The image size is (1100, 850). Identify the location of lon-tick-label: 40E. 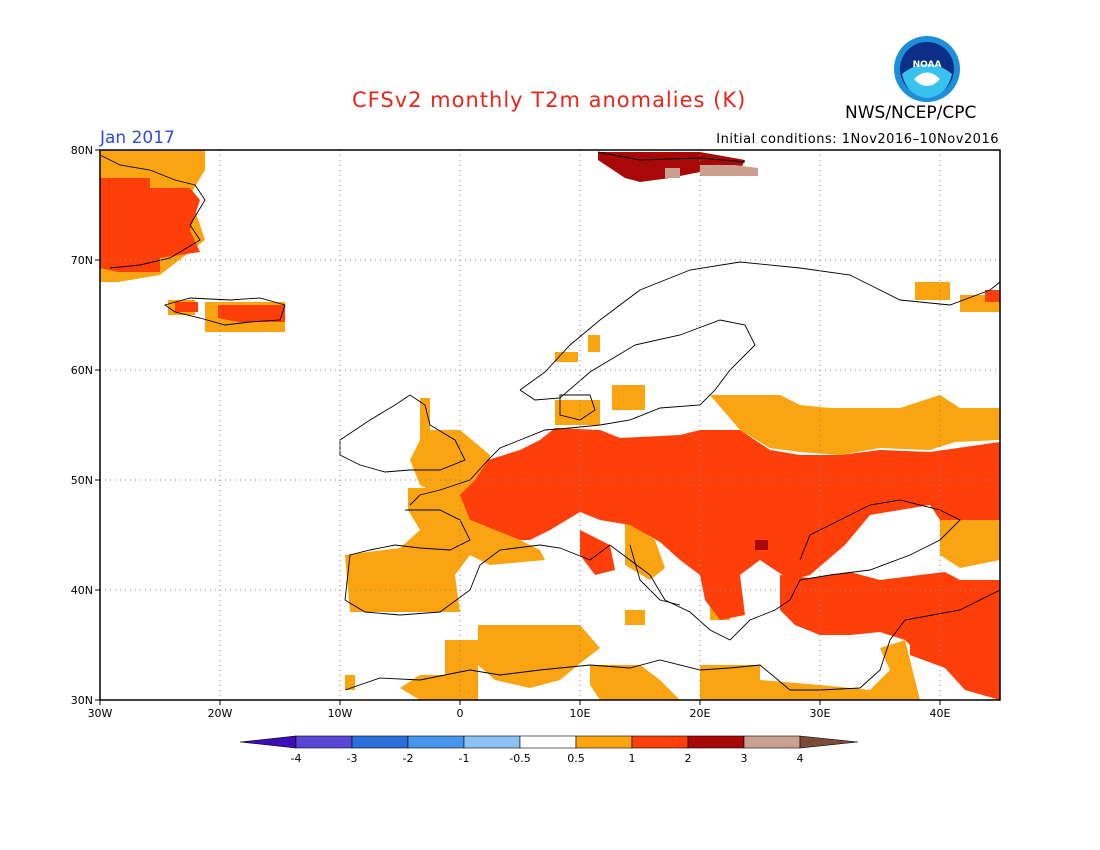
(940, 713).